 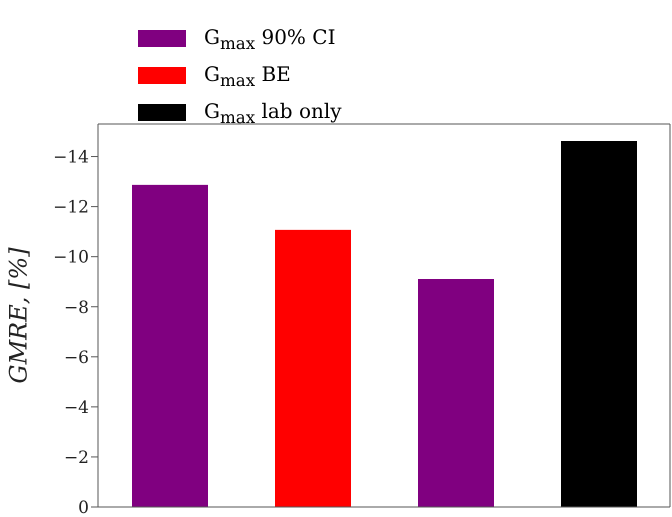 What do you see at coordinates (76, 458) in the screenshot?
I see `y-tick-label: −2` at bounding box center [76, 458].